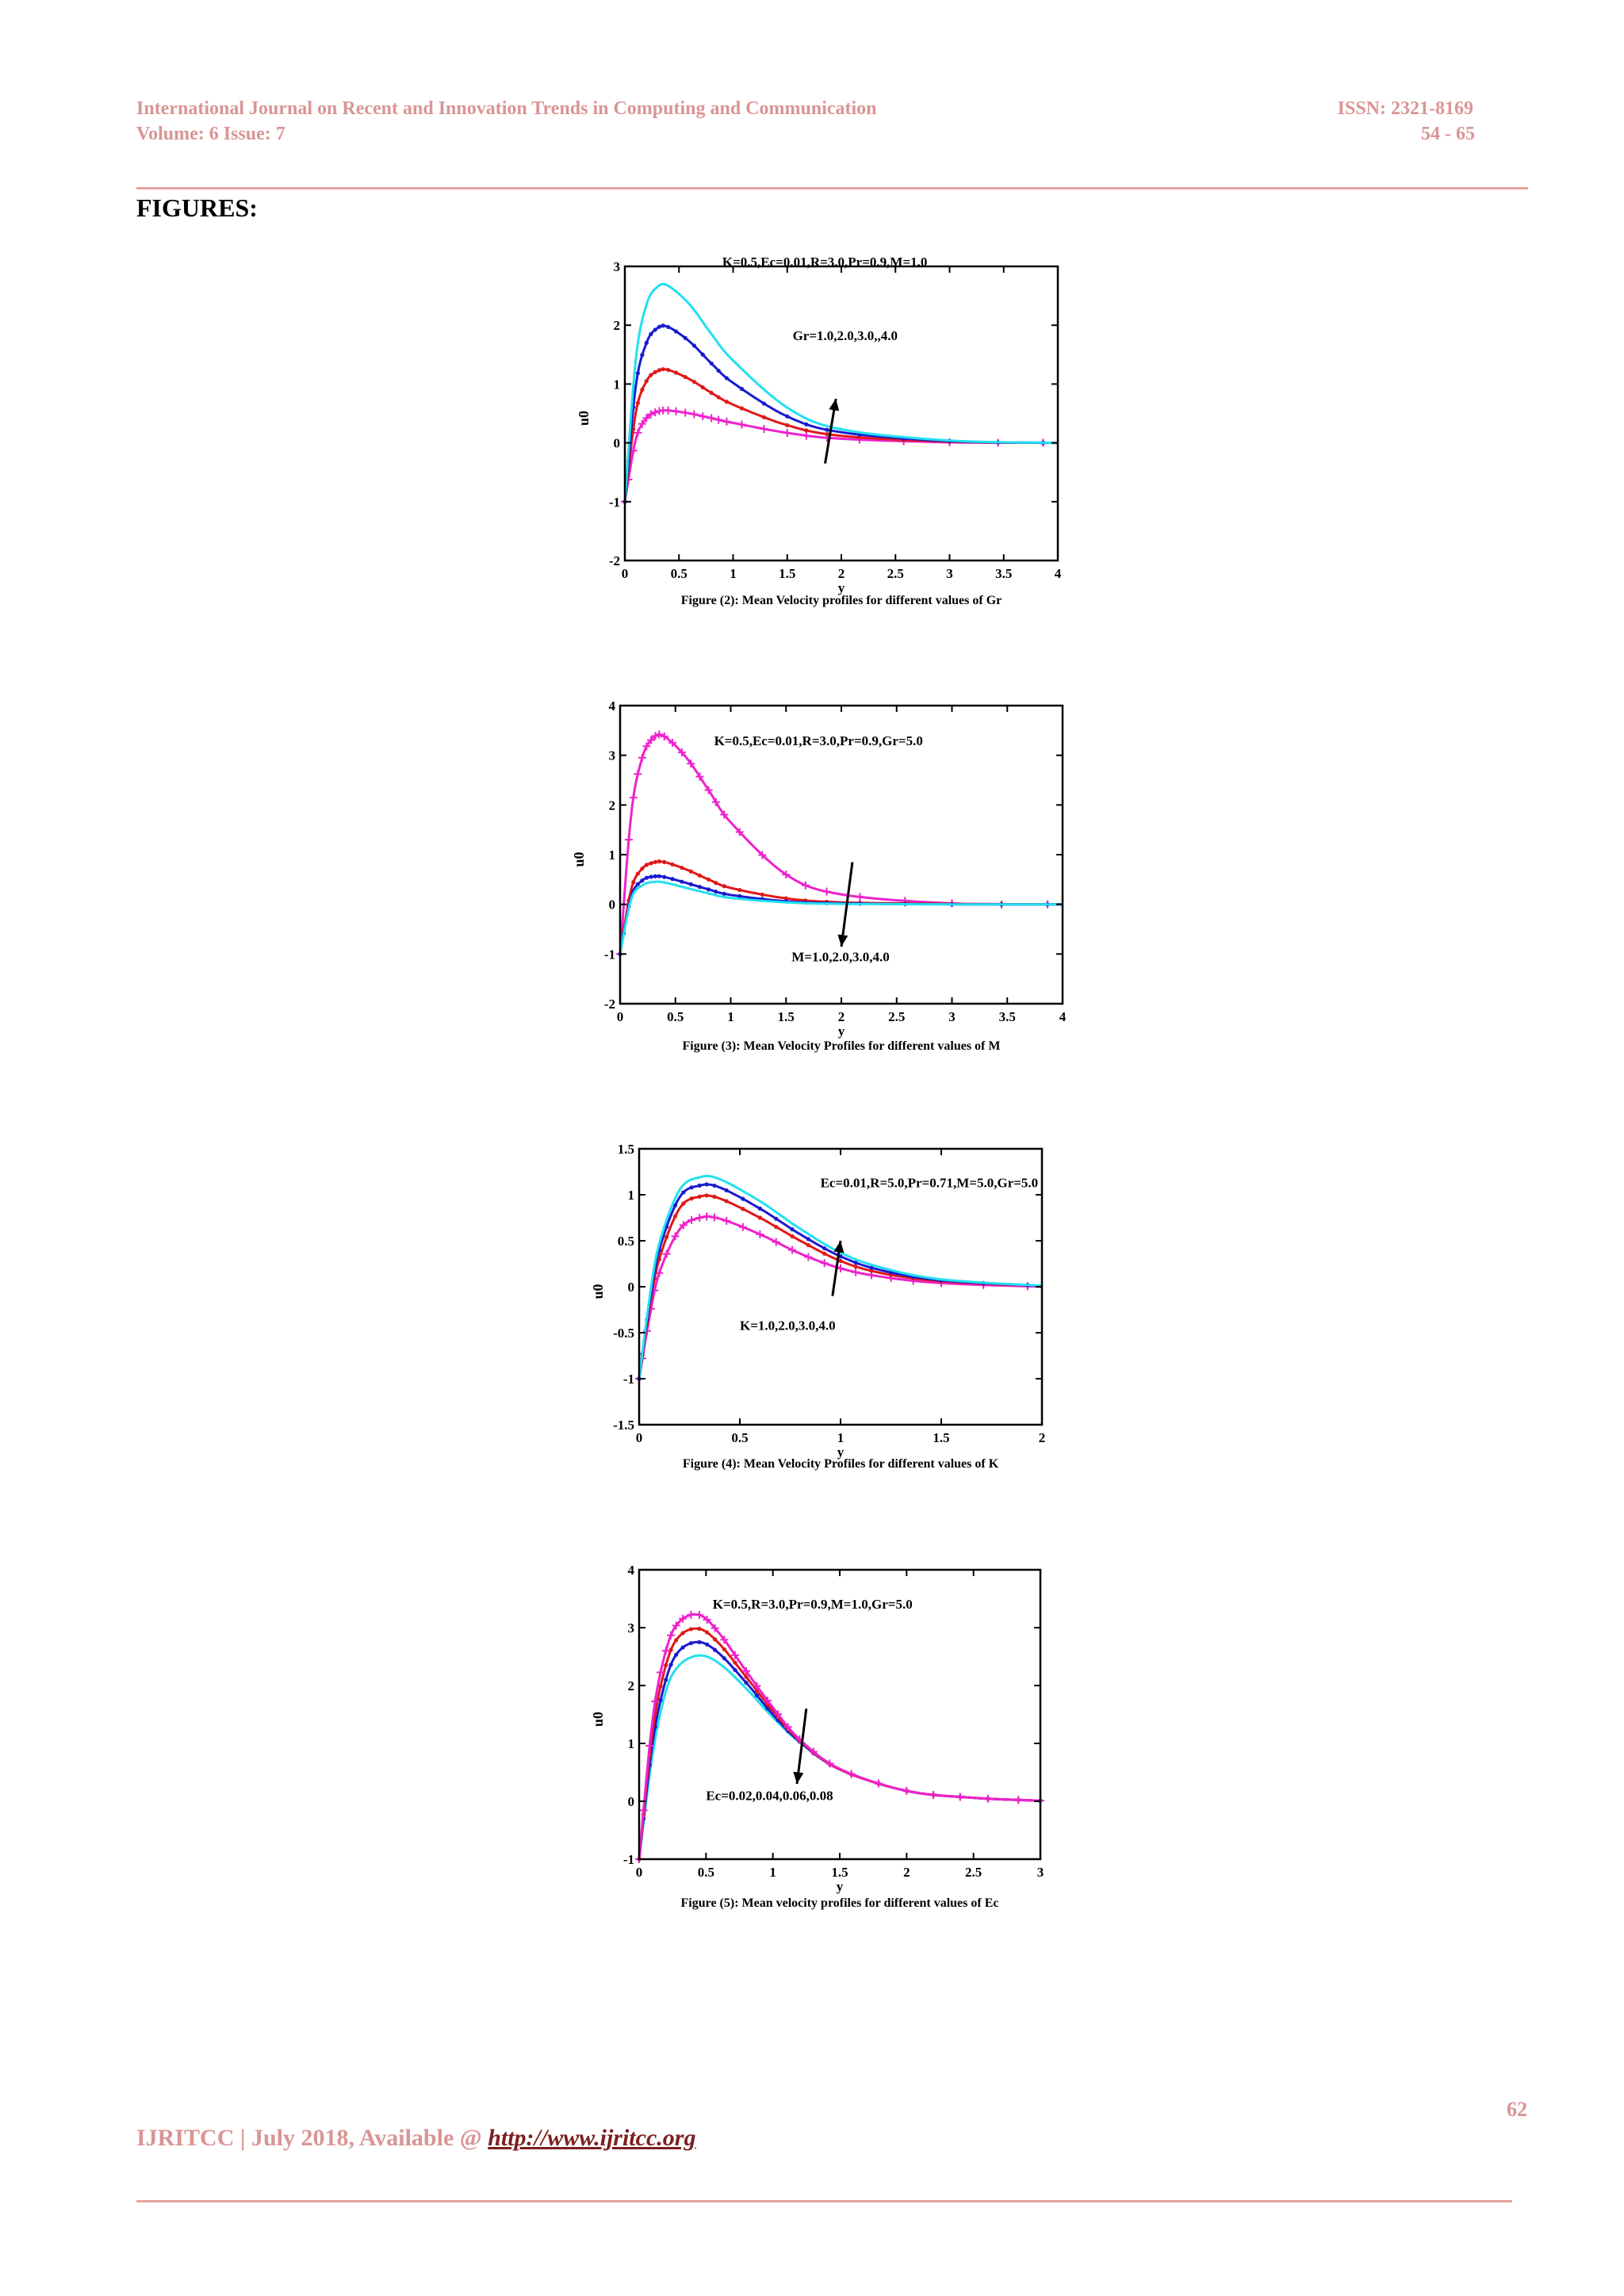 The height and width of the screenshot is (2296, 1624). I want to click on series-line-magenta, so click(841, 456).